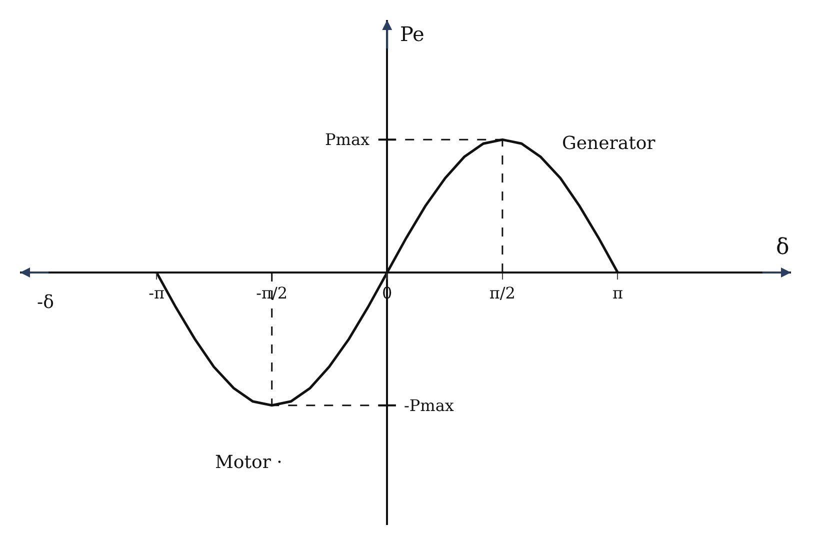  I want to click on x-tick-label: π, so click(617, 293).